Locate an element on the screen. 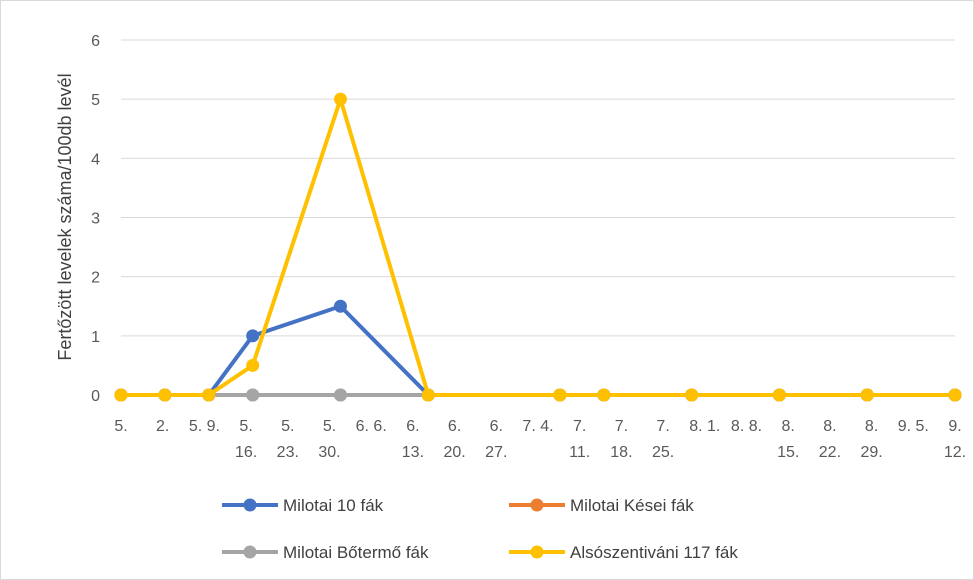 The image size is (974, 580). y-tick-label: 4 is located at coordinates (95, 159).